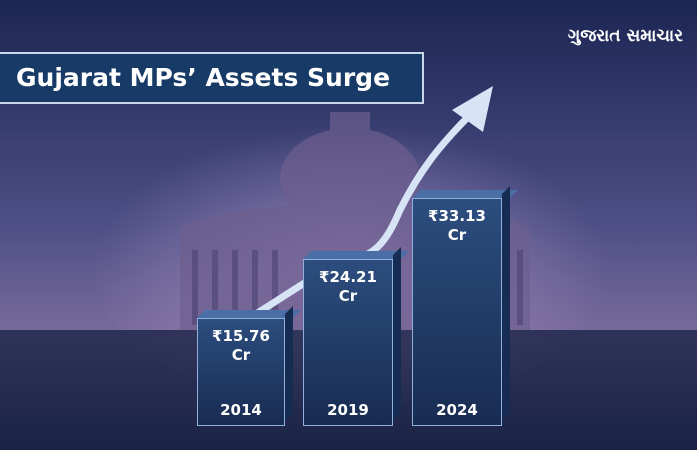  Describe the element at coordinates (457, 312) in the screenshot. I see `bar: ₹33.13 Cr 2024` at that location.